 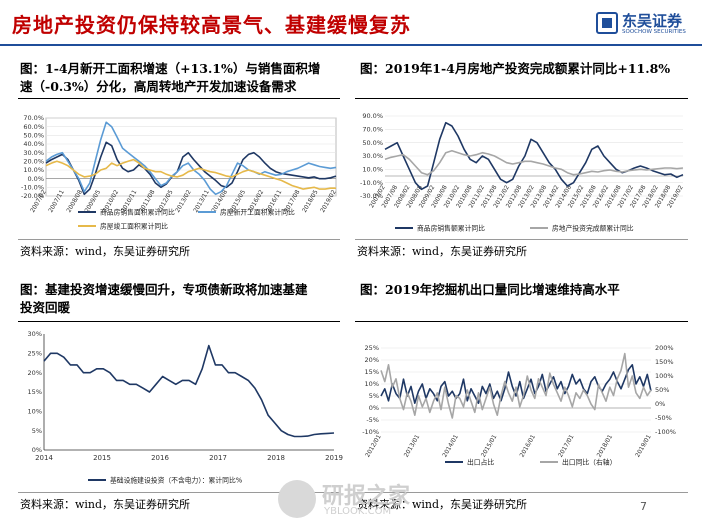 I want to click on legend-label: 房地产投资完成额累计同比, so click(x=593, y=228).